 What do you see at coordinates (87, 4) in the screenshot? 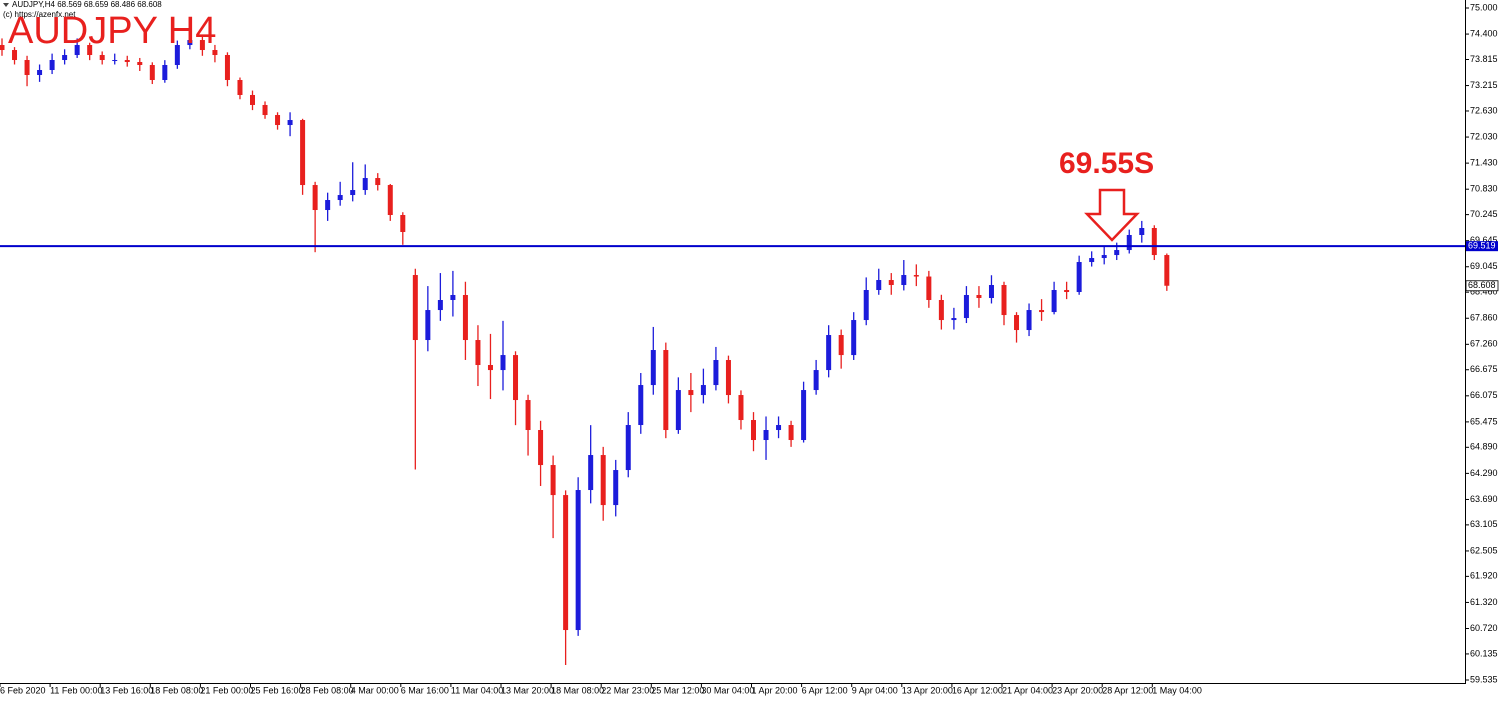
I see `chart-header: AUDJPY,H4 68.569 68.659 68.486 68.608` at bounding box center [87, 4].